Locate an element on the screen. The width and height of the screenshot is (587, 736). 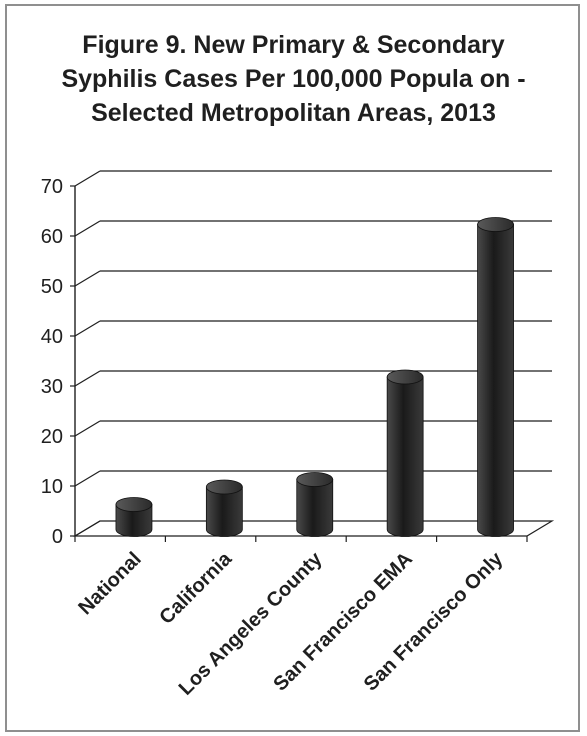
y-tick-label: 70 is located at coordinates (52, 187).